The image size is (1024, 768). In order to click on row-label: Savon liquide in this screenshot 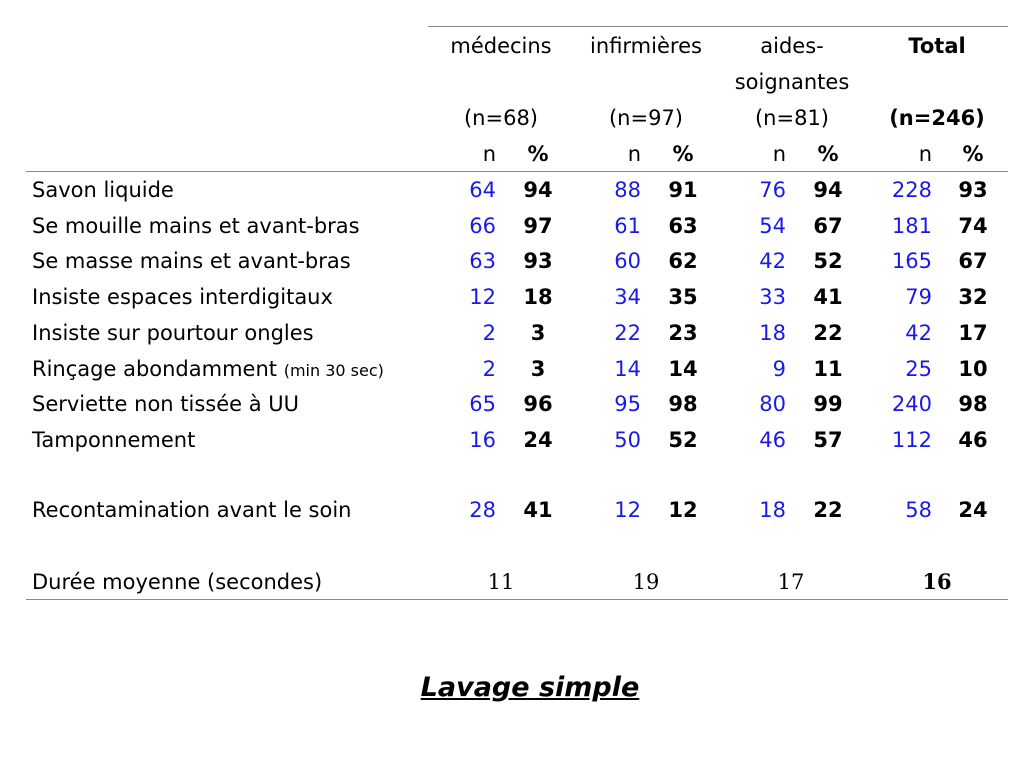, I will do `click(103, 190)`.